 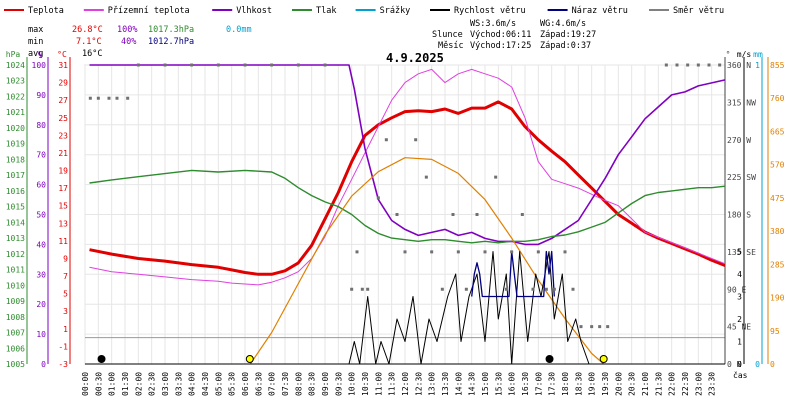 What do you see at coordinates (13, 54) in the screenshot?
I see `pressure-axis-unit: hPa` at bounding box center [13, 54].